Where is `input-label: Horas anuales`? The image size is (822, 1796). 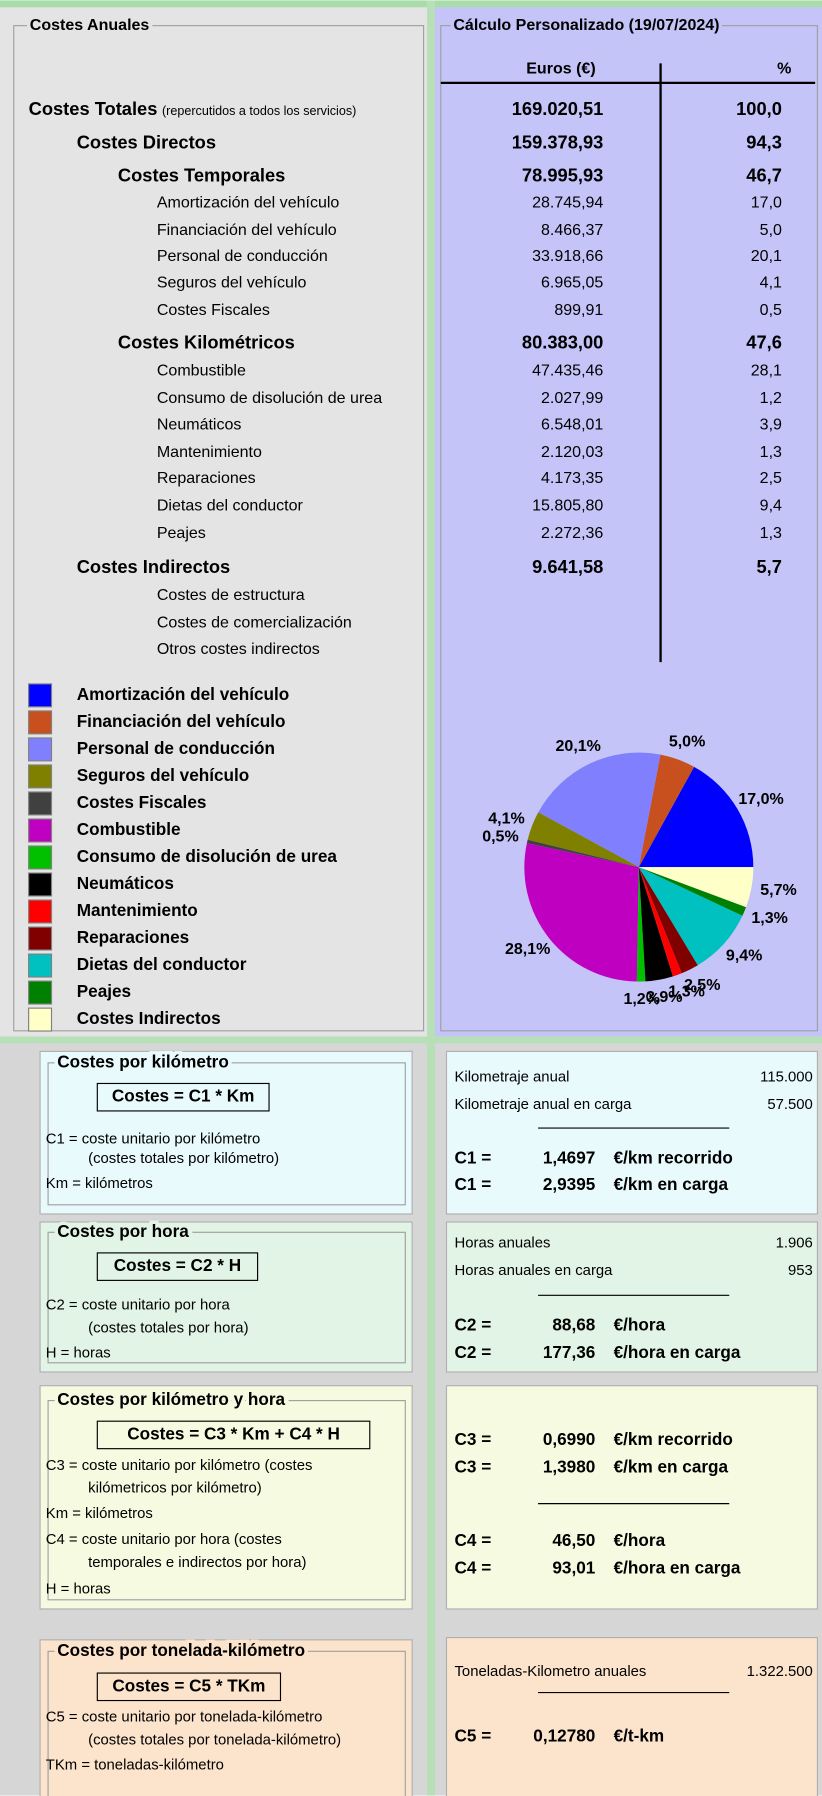 input-label: Horas anuales is located at coordinates (503, 1244).